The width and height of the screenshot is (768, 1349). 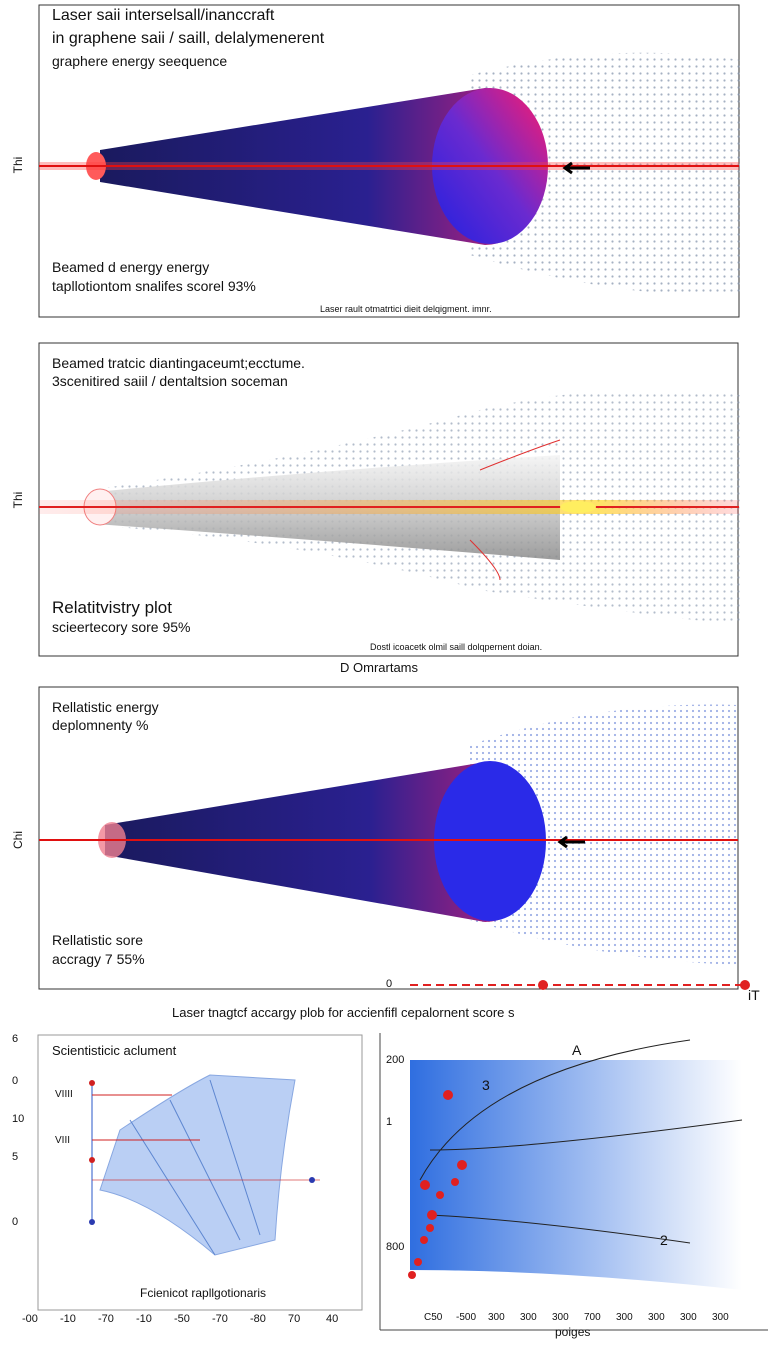 I want to click on x-tick-label: 700, so click(x=592, y=1317).